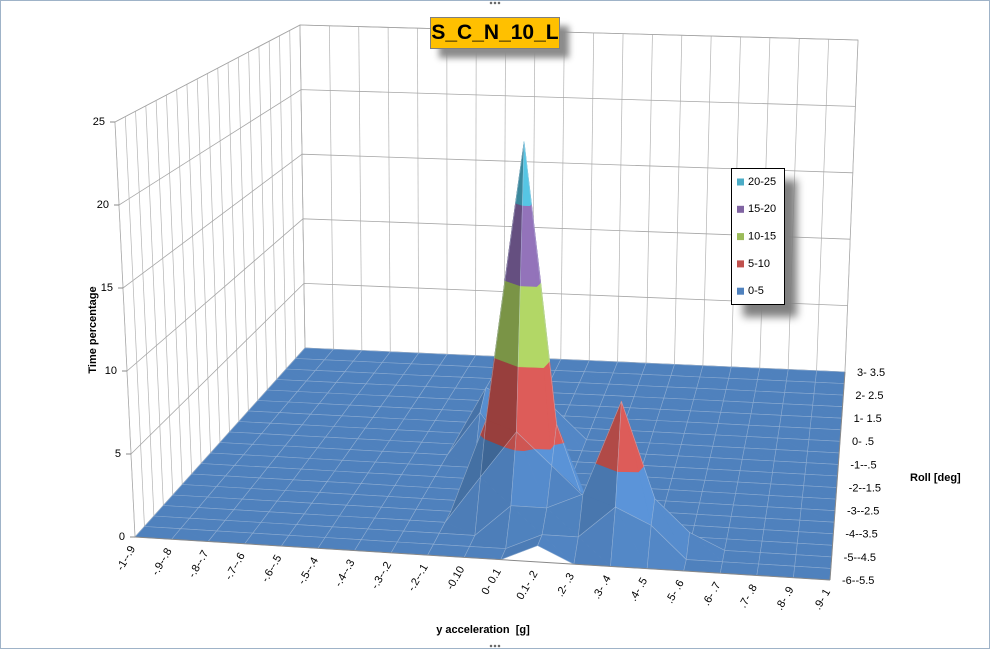 Image resolution: width=990 pixels, height=649 pixels. I want to click on x-tick-label: .7- .8, so click(748, 596).